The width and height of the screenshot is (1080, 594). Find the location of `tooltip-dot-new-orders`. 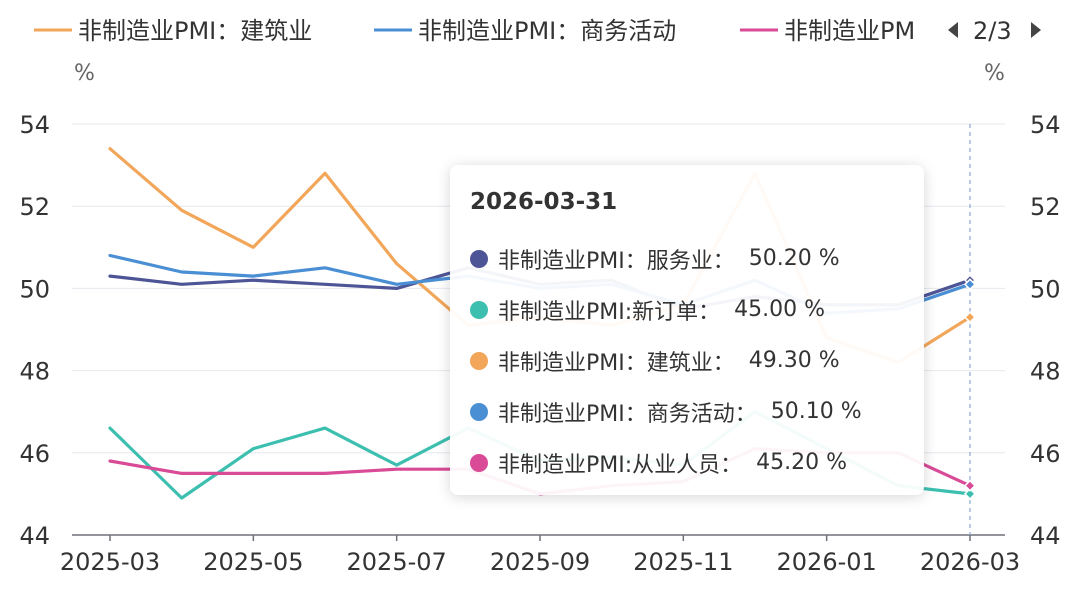

tooltip-dot-new-orders is located at coordinates (479, 309).